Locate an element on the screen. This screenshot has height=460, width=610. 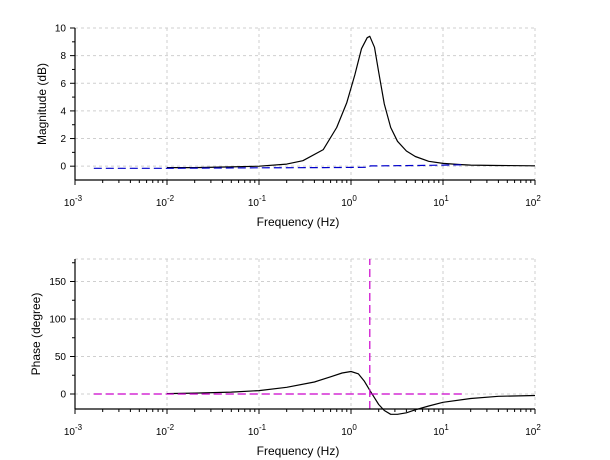
y-tick-label: 6 is located at coordinates (63, 84).